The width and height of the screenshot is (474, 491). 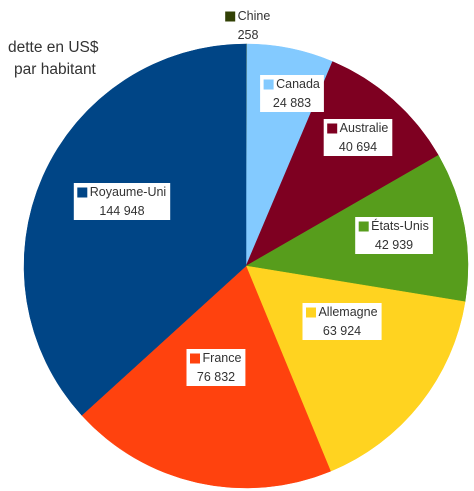 What do you see at coordinates (216, 367) in the screenshot?
I see `slice-label-france: France 76 832` at bounding box center [216, 367].